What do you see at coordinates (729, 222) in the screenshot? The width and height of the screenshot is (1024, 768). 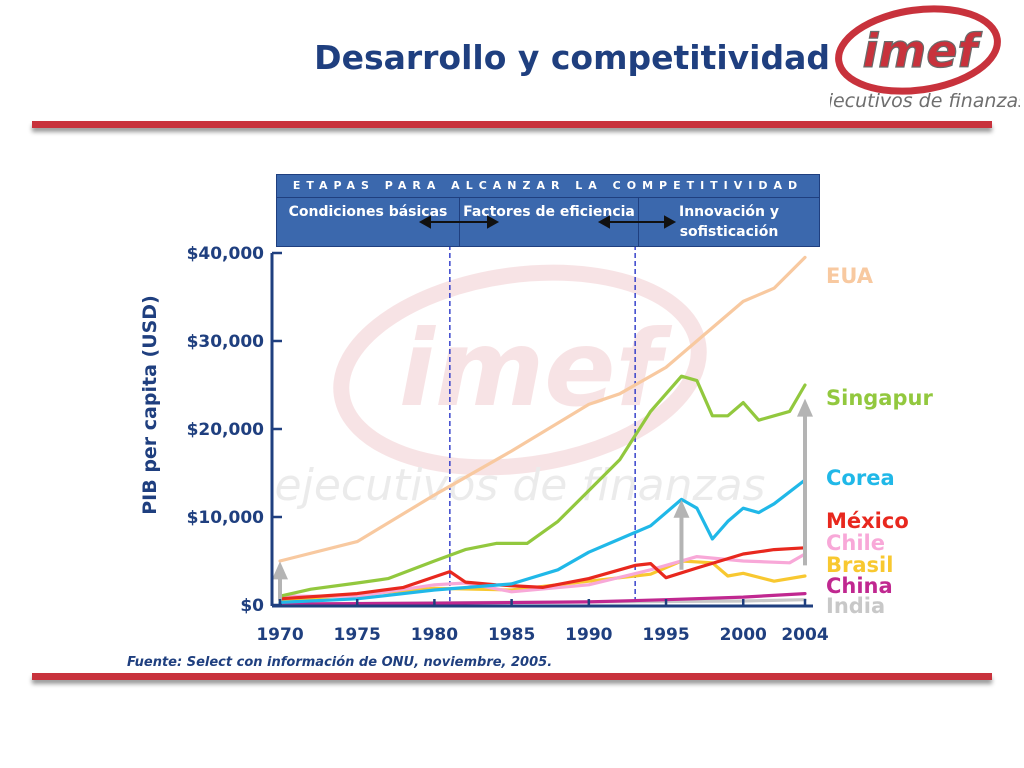 I see `stage-innovation: Innovación y sofisticación` at bounding box center [729, 222].